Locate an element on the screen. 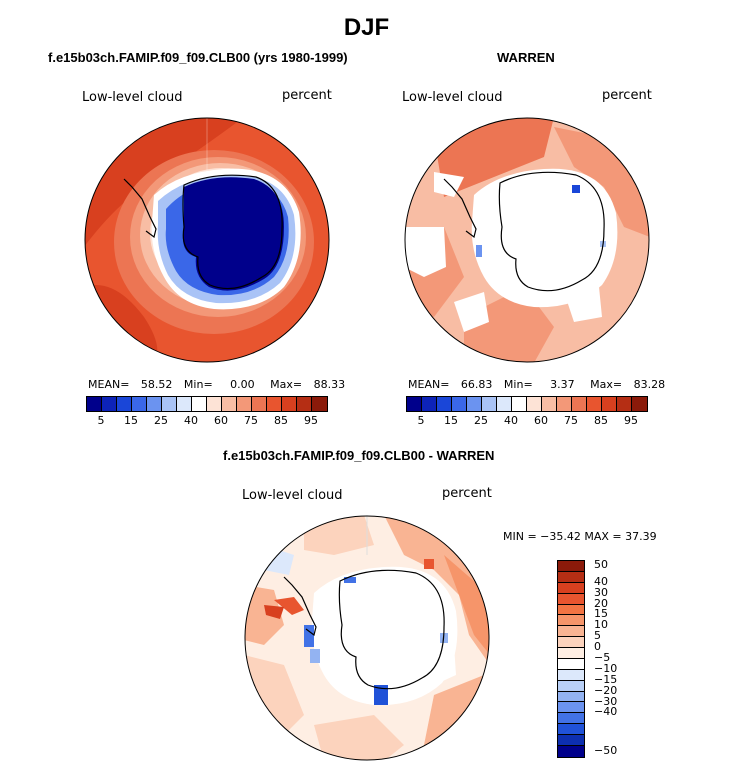  figure-title: DJF is located at coordinates (366, 27).